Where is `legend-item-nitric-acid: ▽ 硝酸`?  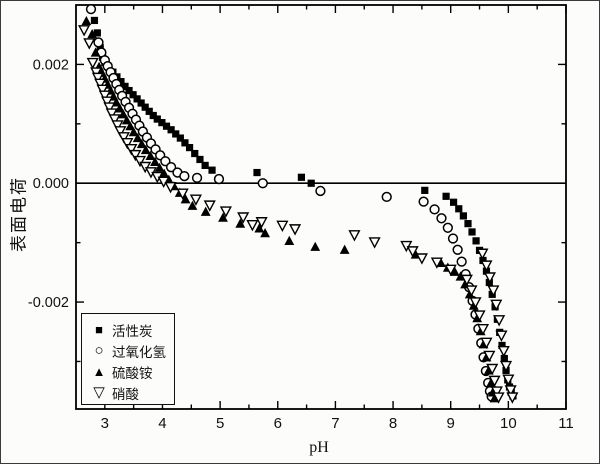 legend-item-nitric-acid: ▽ 硝酸 is located at coordinates (132, 392).